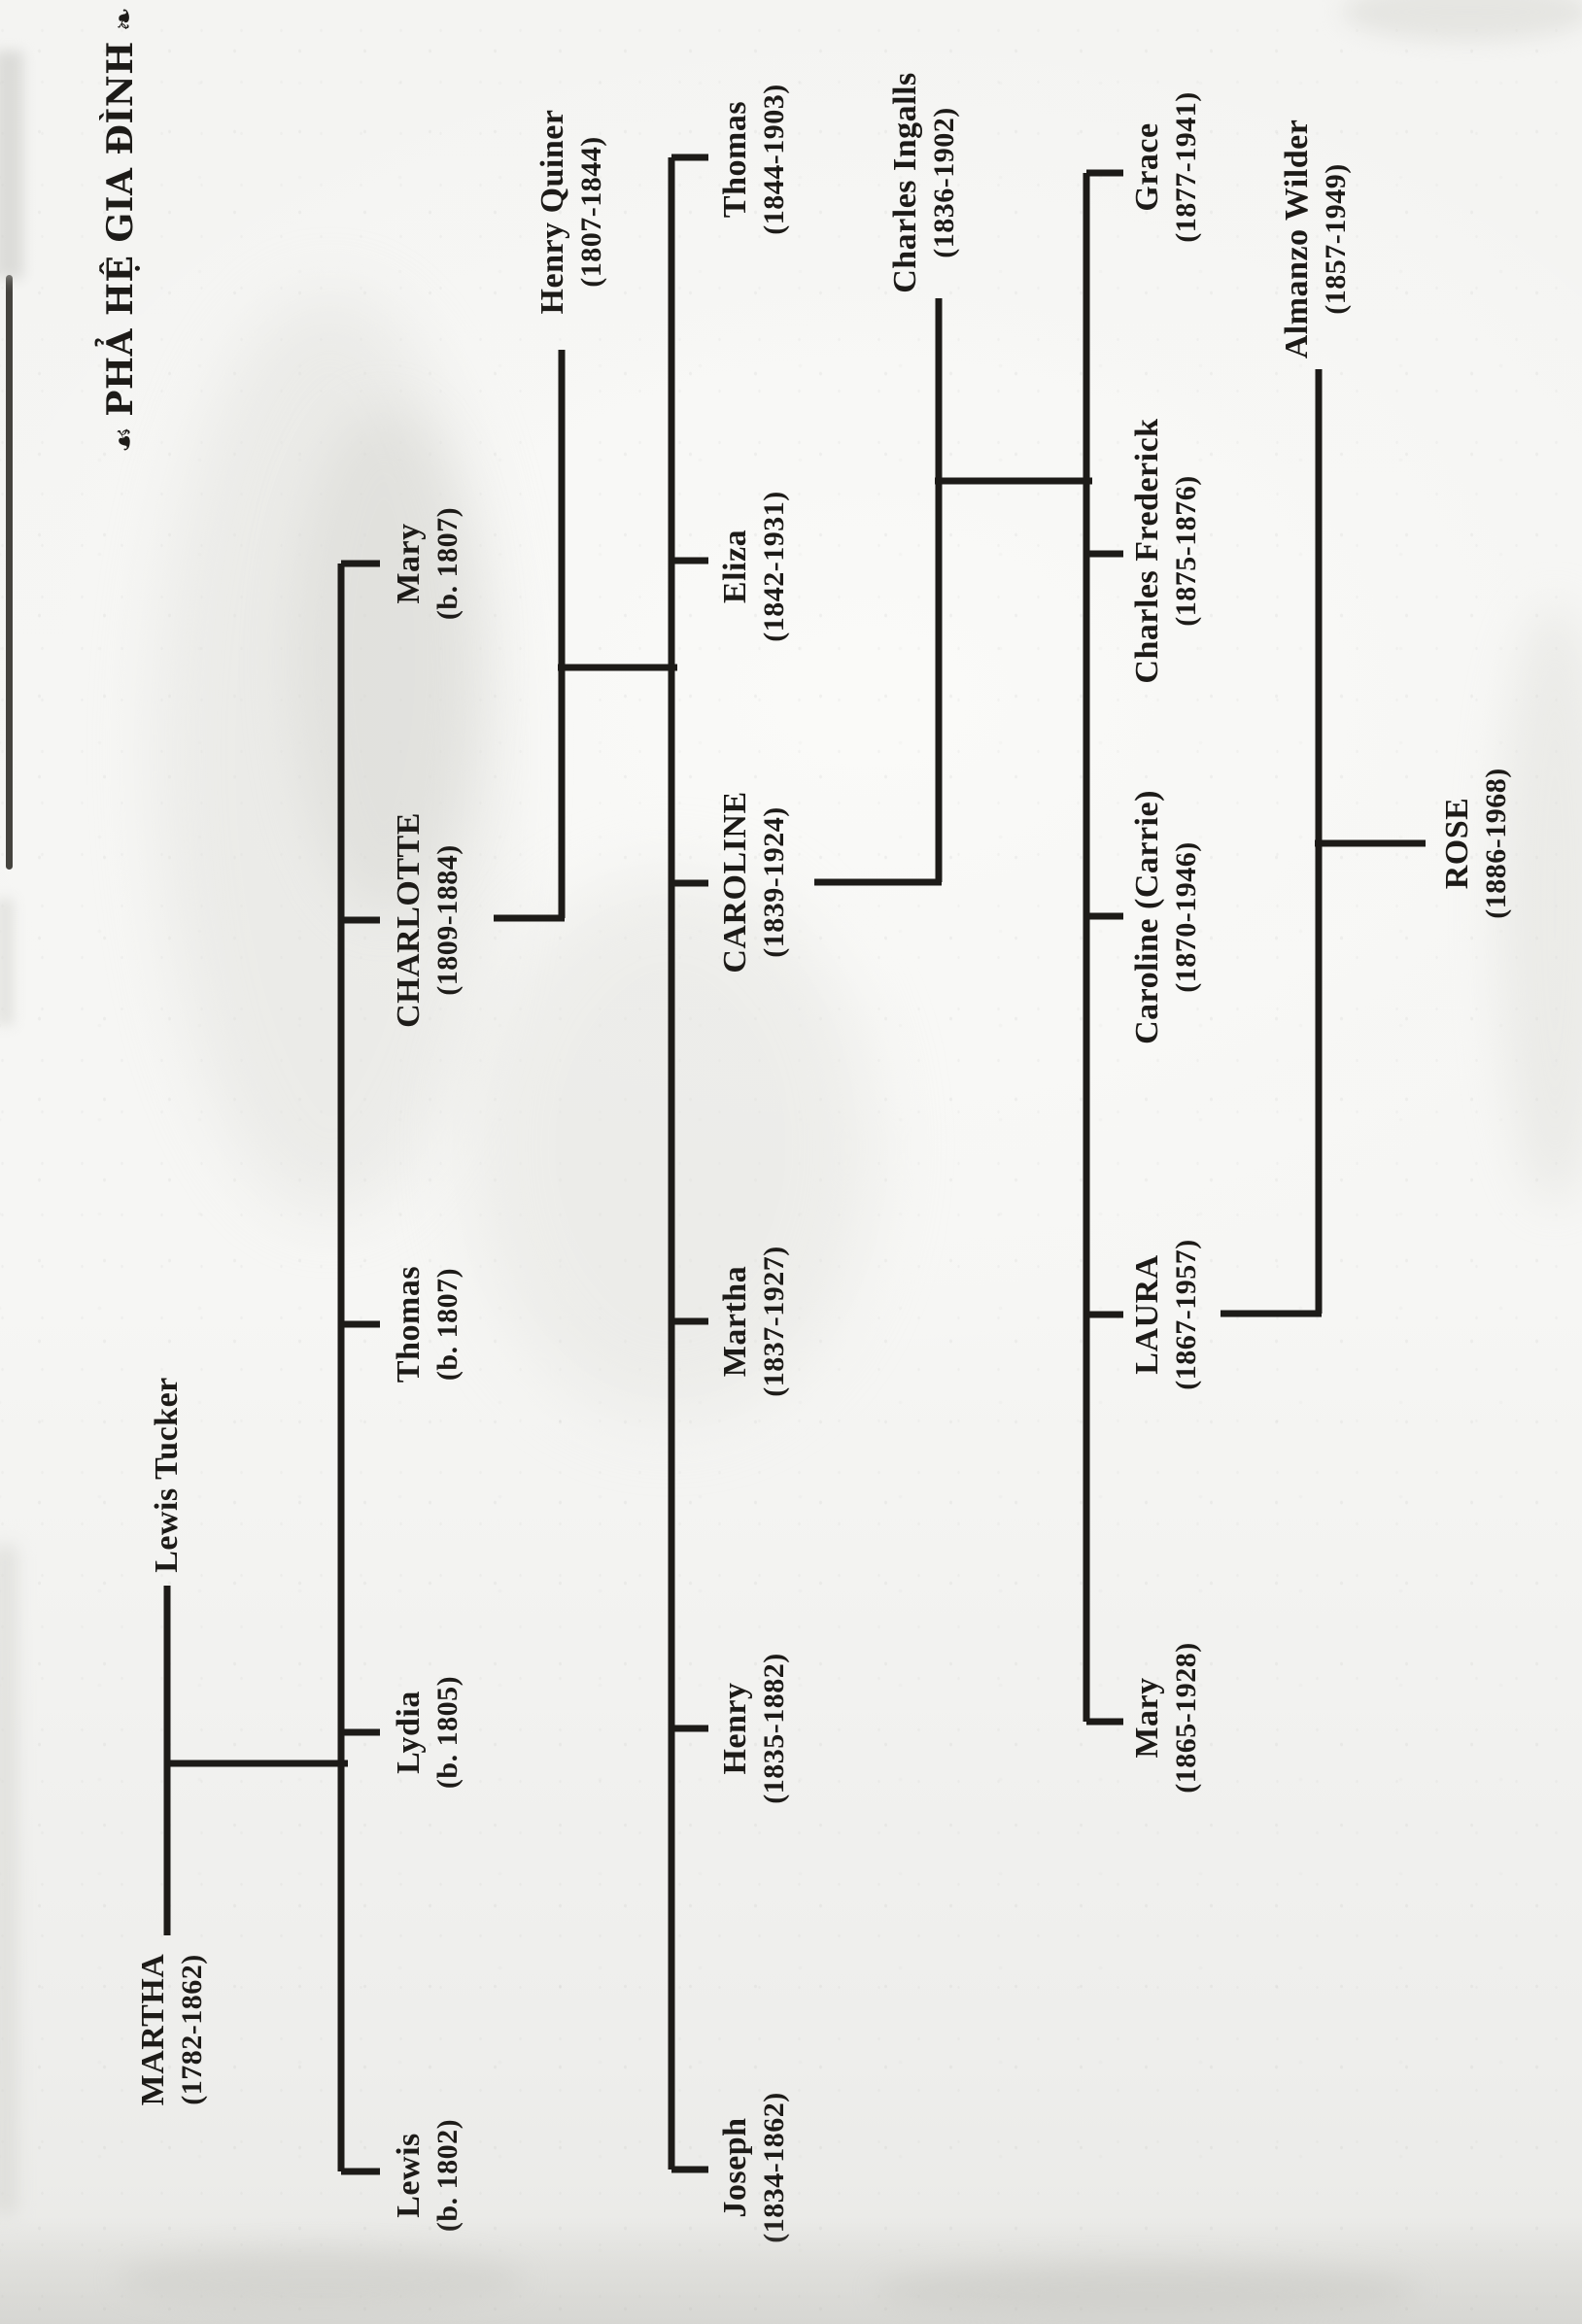 The height and width of the screenshot is (2324, 1582). What do you see at coordinates (774, 567) in the screenshot?
I see `person-dates: (1842-1931)` at bounding box center [774, 567].